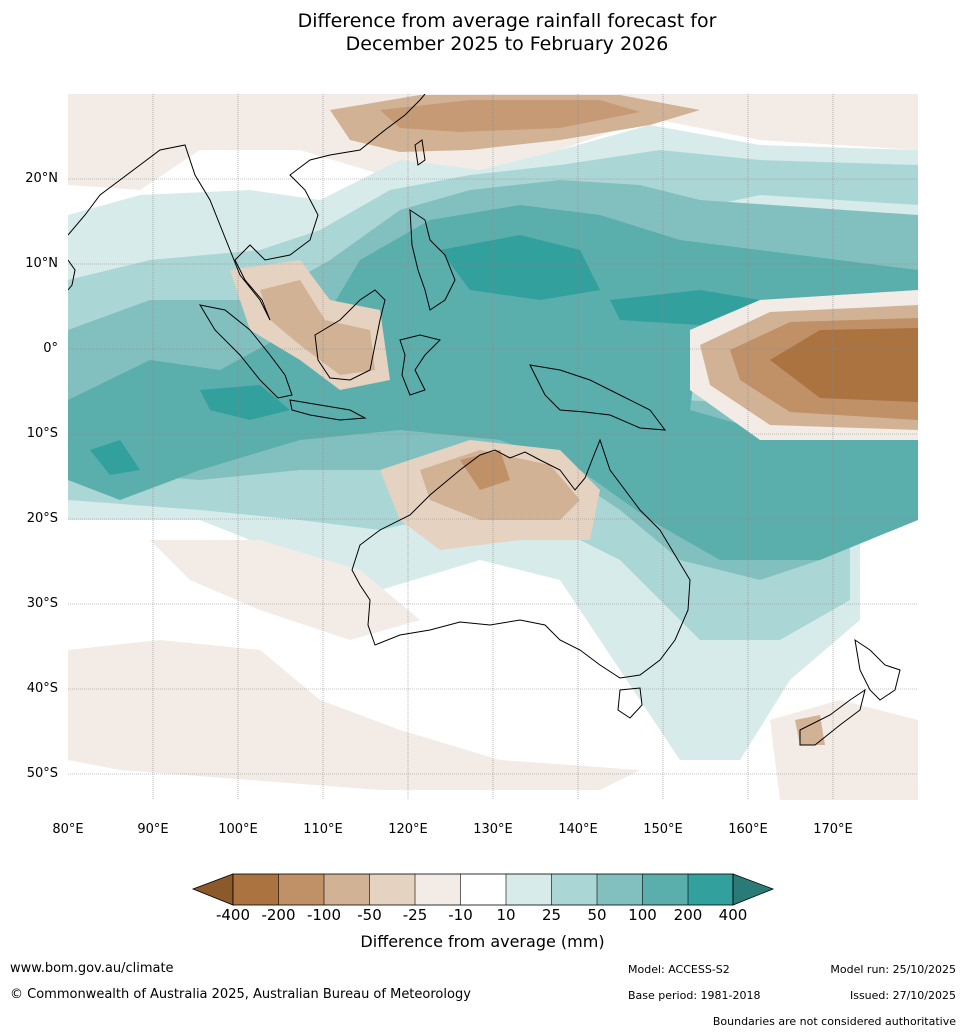 This screenshot has height=1035, width=965. Describe the element at coordinates (893, 969) in the screenshot. I see `footer-model-run: Model run: 25/10/2025` at that location.